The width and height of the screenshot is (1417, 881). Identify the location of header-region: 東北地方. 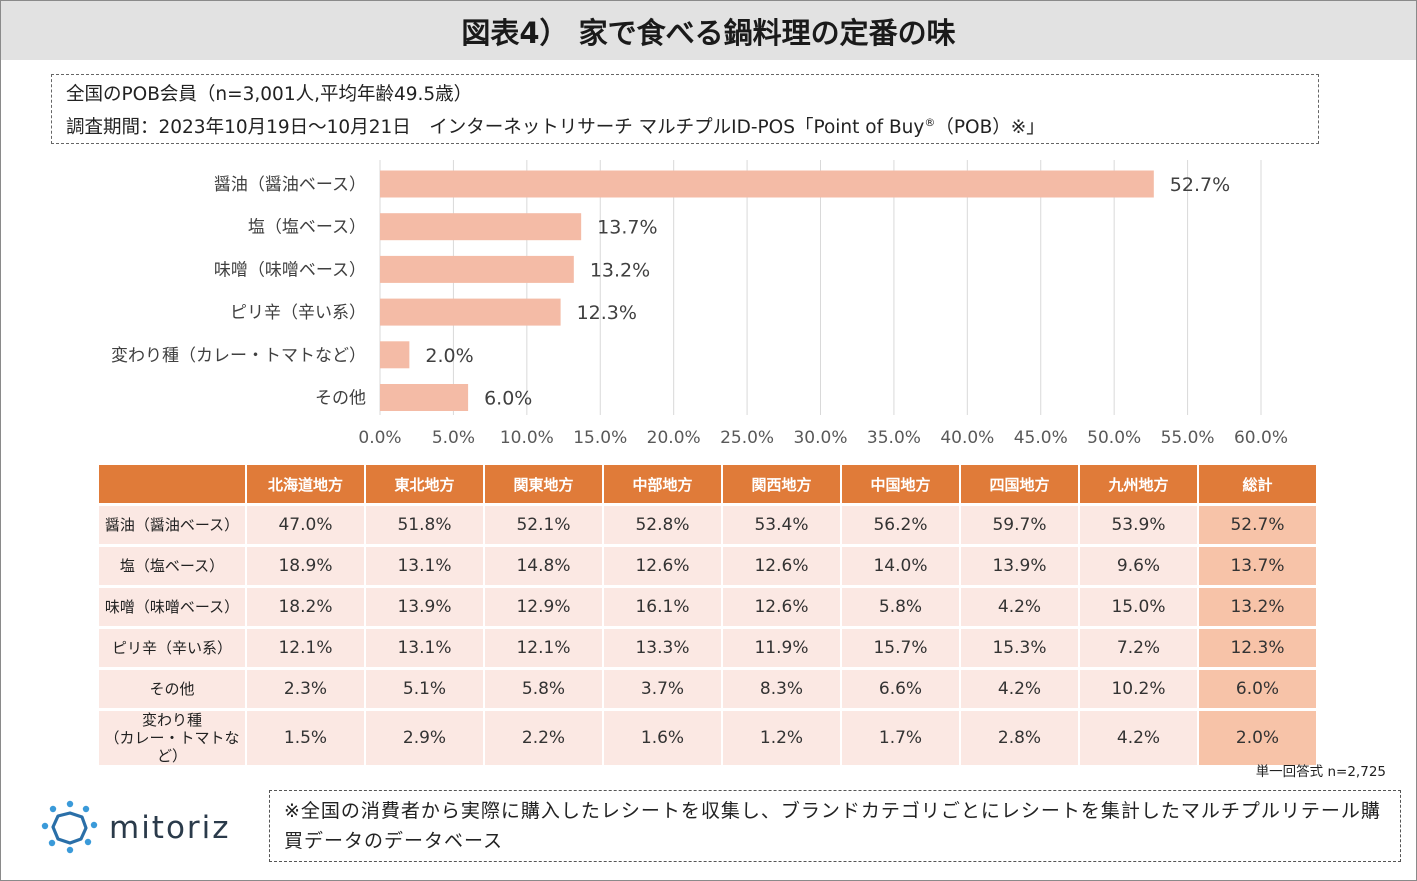
(424, 484).